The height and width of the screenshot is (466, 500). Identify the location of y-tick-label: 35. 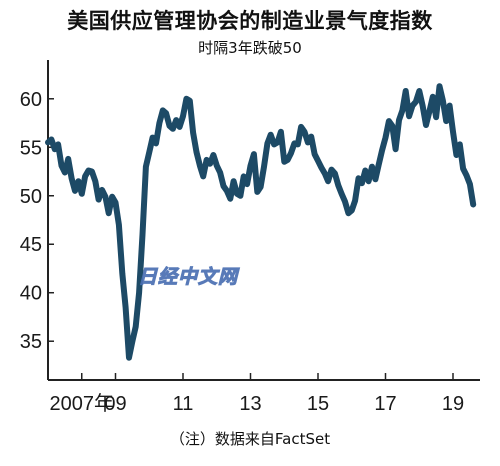
(31, 342).